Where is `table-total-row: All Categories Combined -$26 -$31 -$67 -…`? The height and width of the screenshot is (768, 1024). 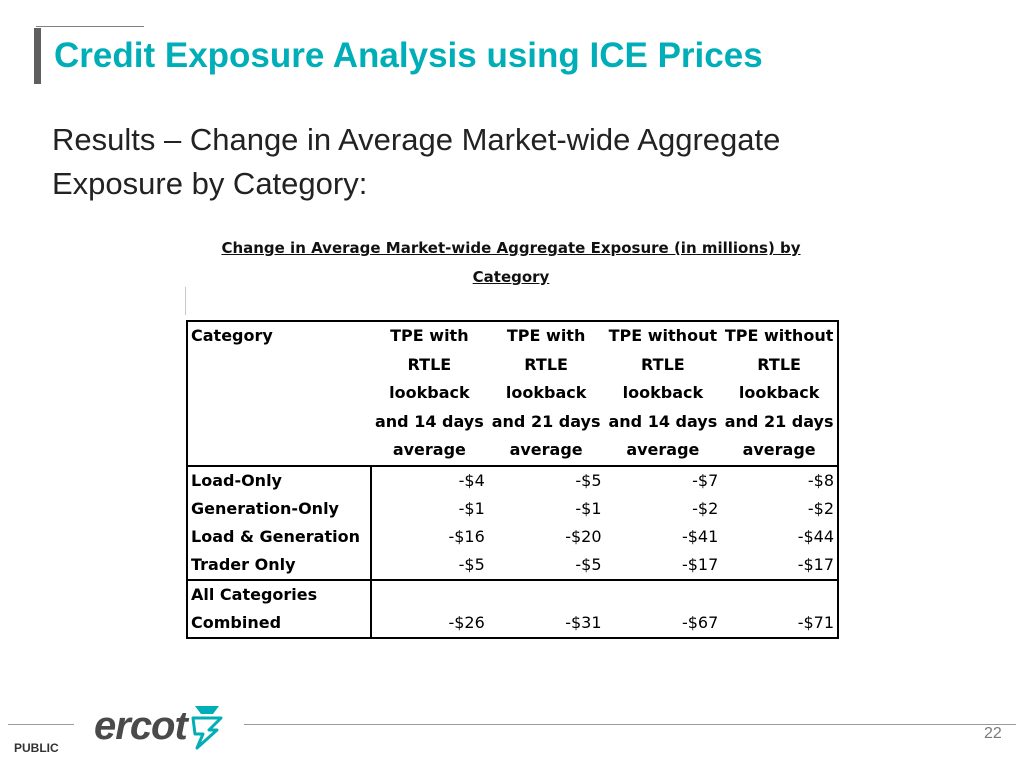 table-total-row: All Categories Combined -$26 -$31 -$67 -… is located at coordinates (512, 609).